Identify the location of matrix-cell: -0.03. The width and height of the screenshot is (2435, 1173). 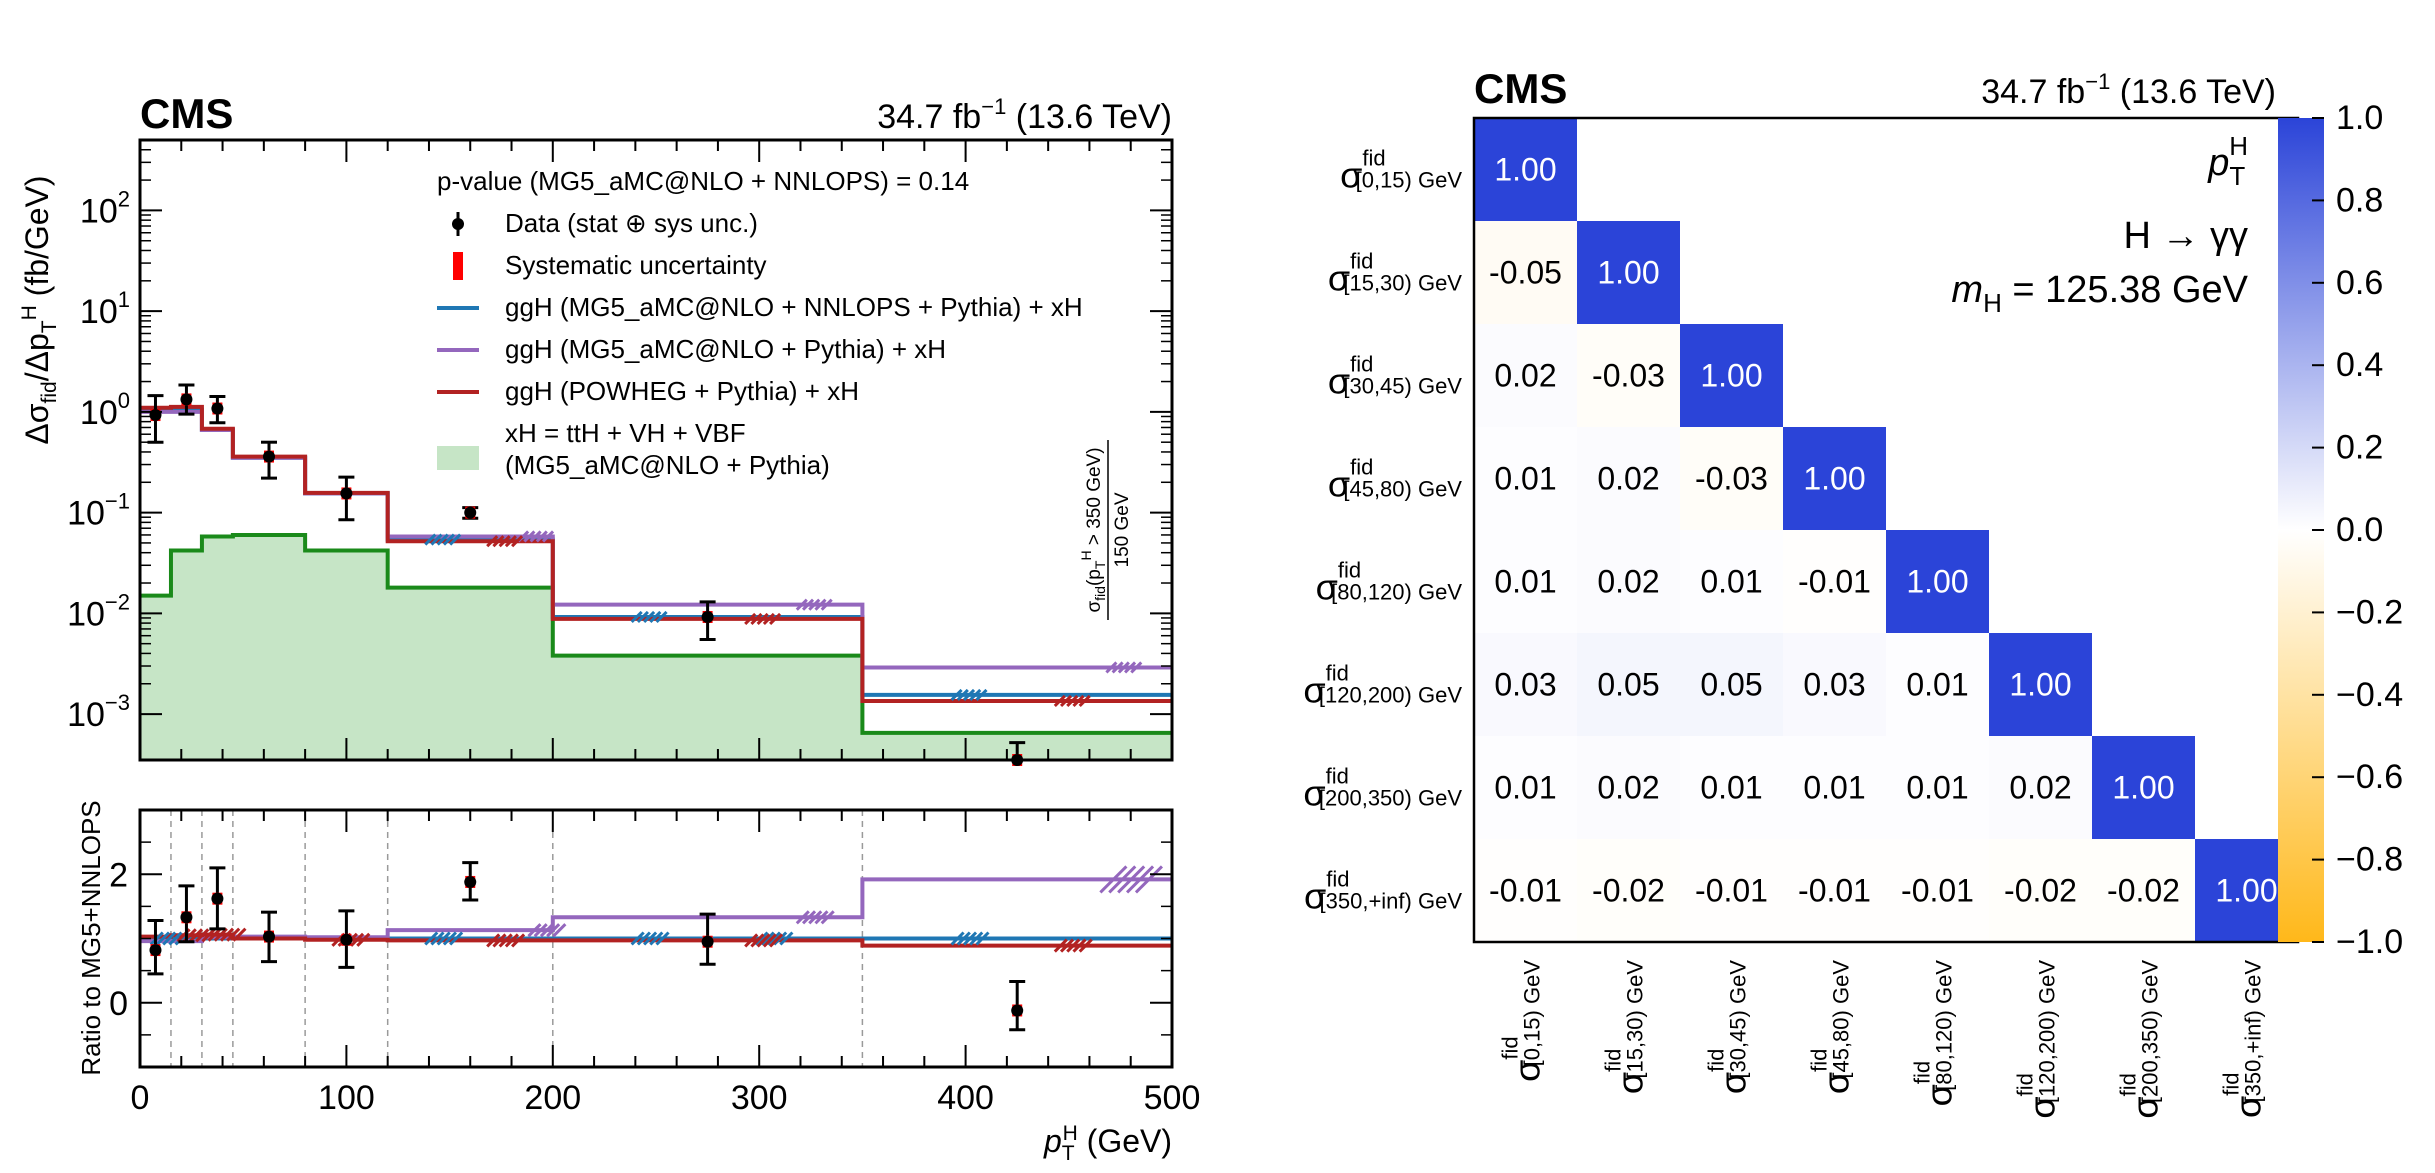
(1628, 375).